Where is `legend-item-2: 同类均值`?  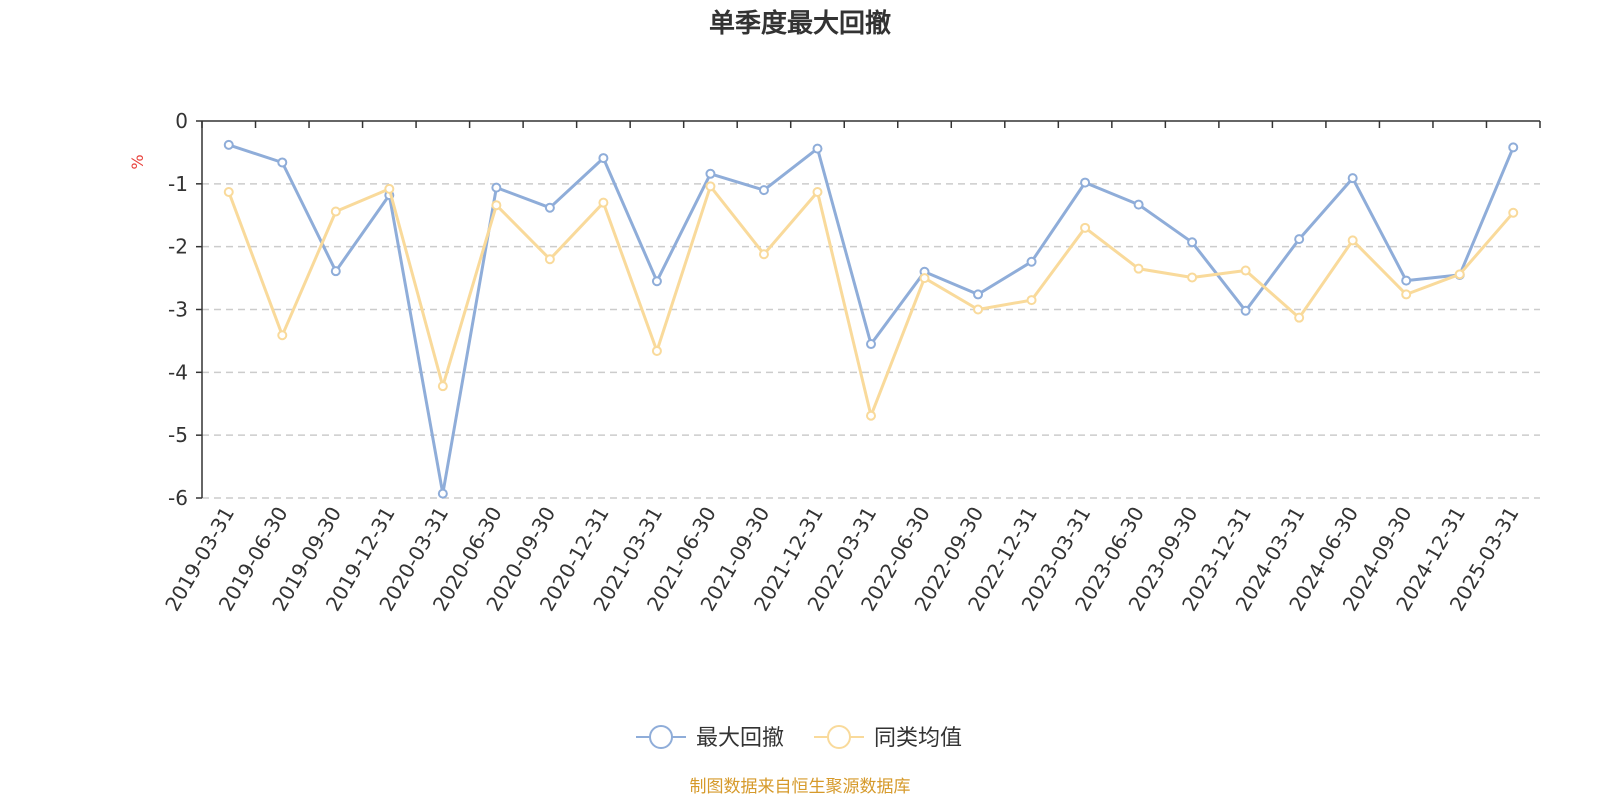 legend-item-2: 同类均值 is located at coordinates (888, 738).